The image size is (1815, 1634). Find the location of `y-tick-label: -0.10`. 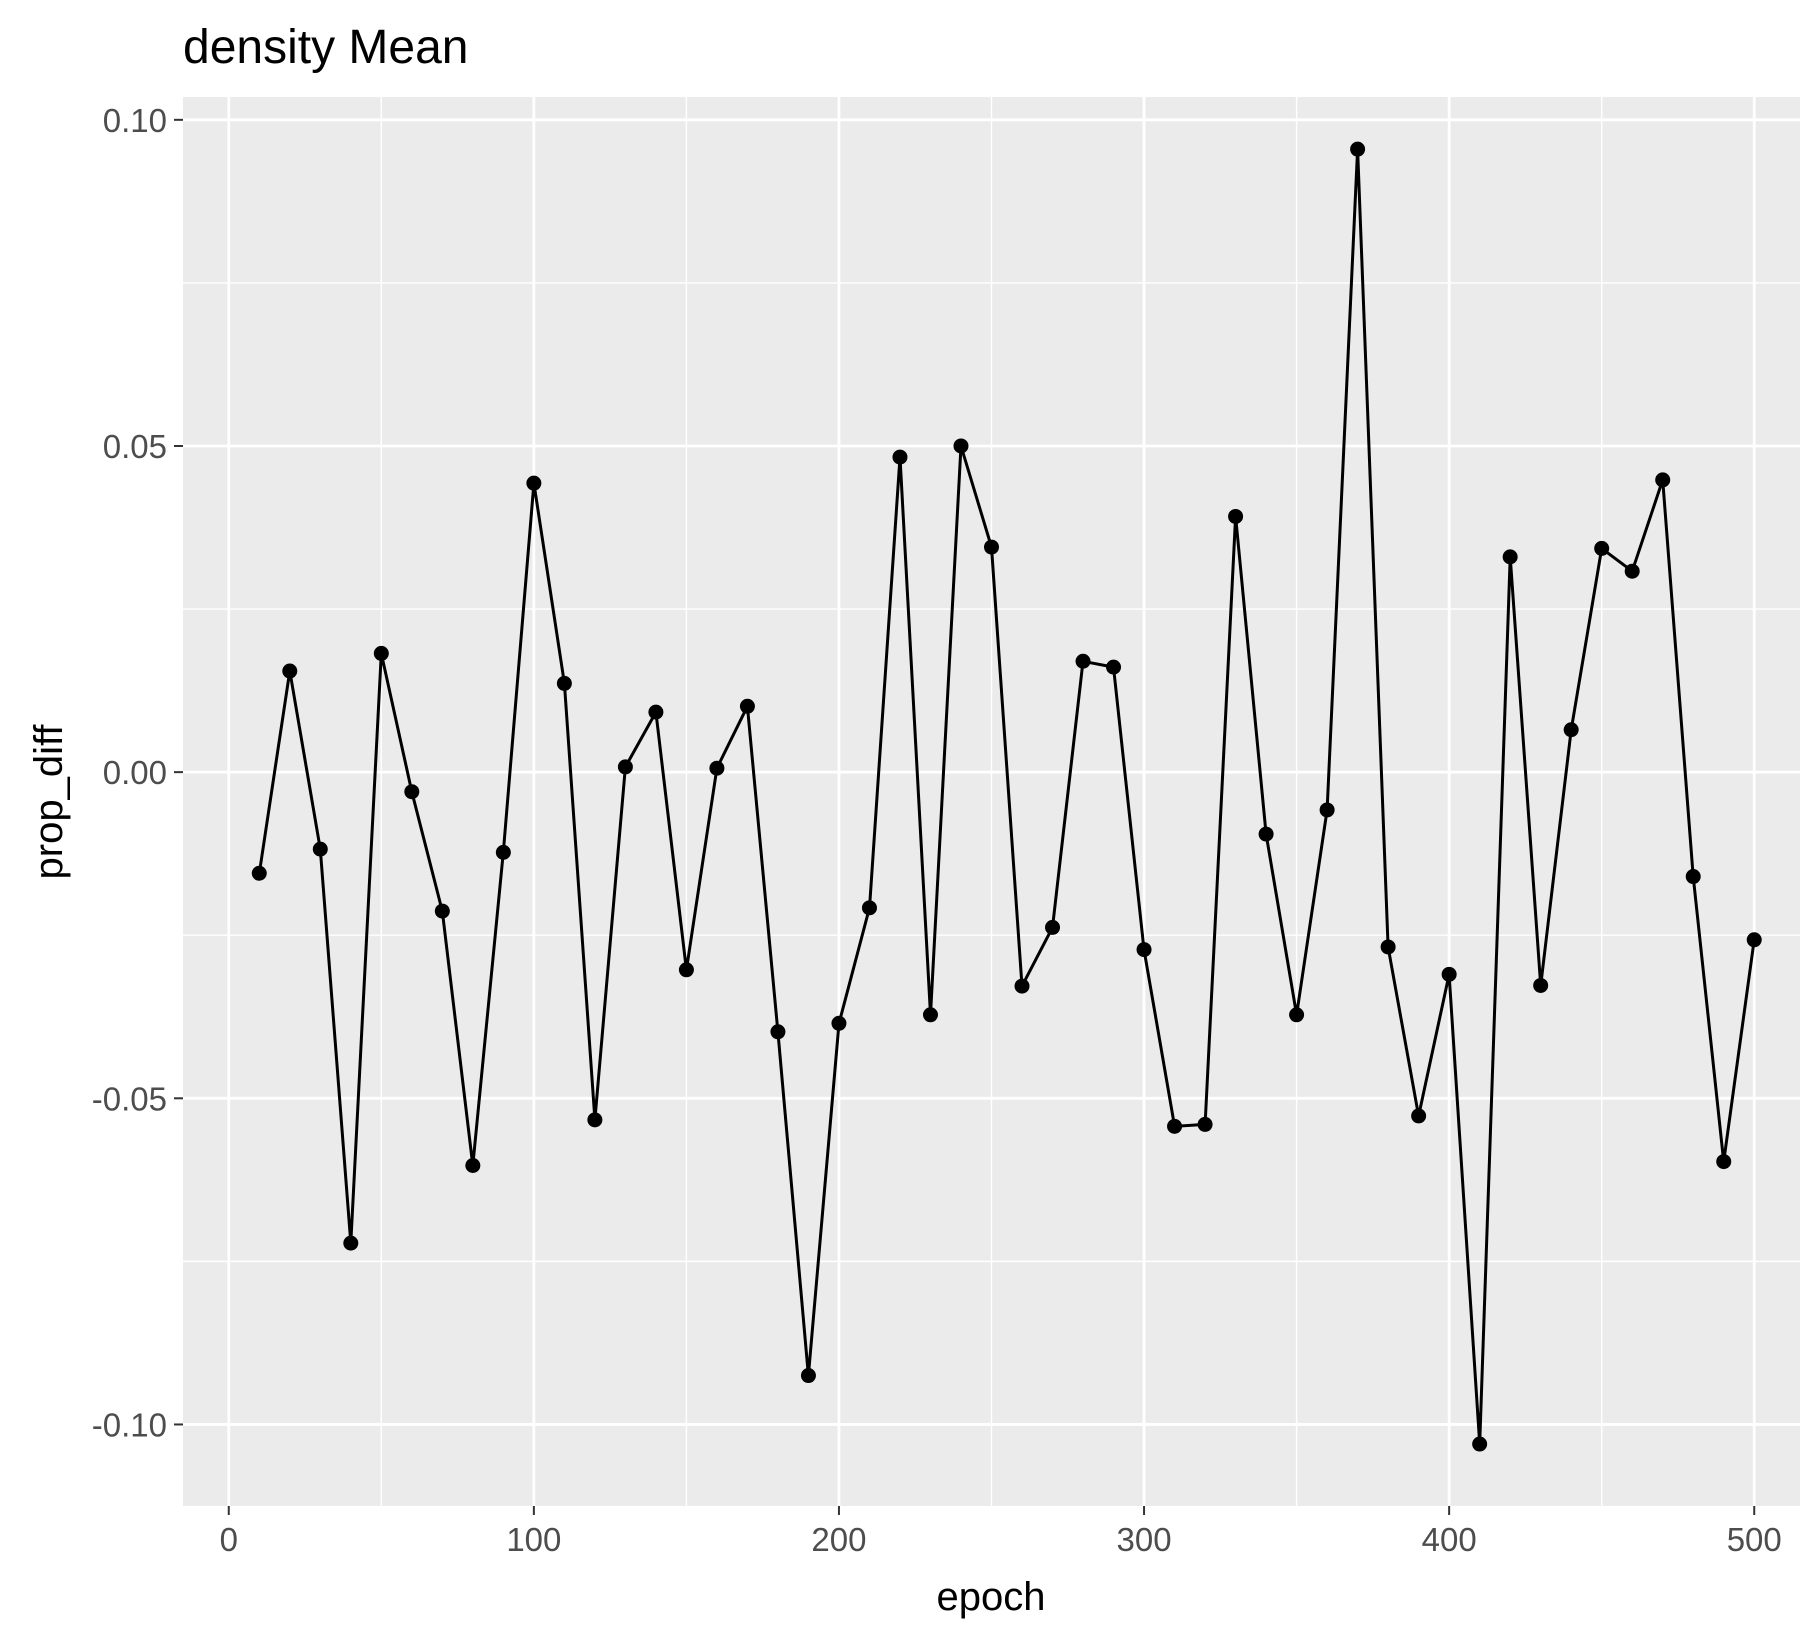

y-tick-label: -0.10 is located at coordinates (129, 1424).